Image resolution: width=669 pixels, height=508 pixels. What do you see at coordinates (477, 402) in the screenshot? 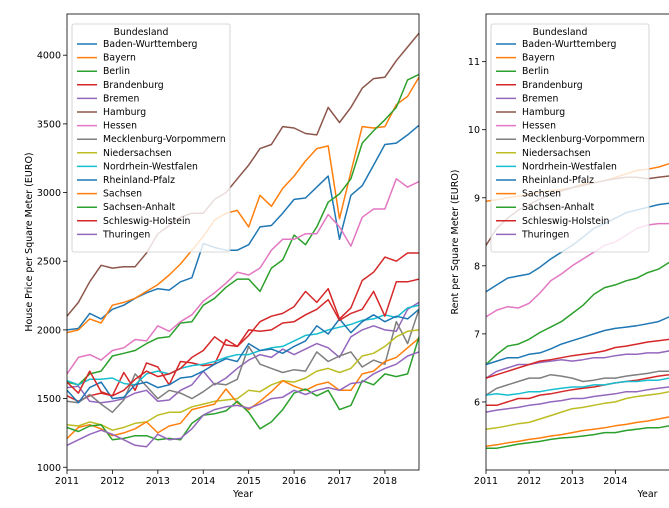
I see `y-tick-label: 6` at bounding box center [477, 402].